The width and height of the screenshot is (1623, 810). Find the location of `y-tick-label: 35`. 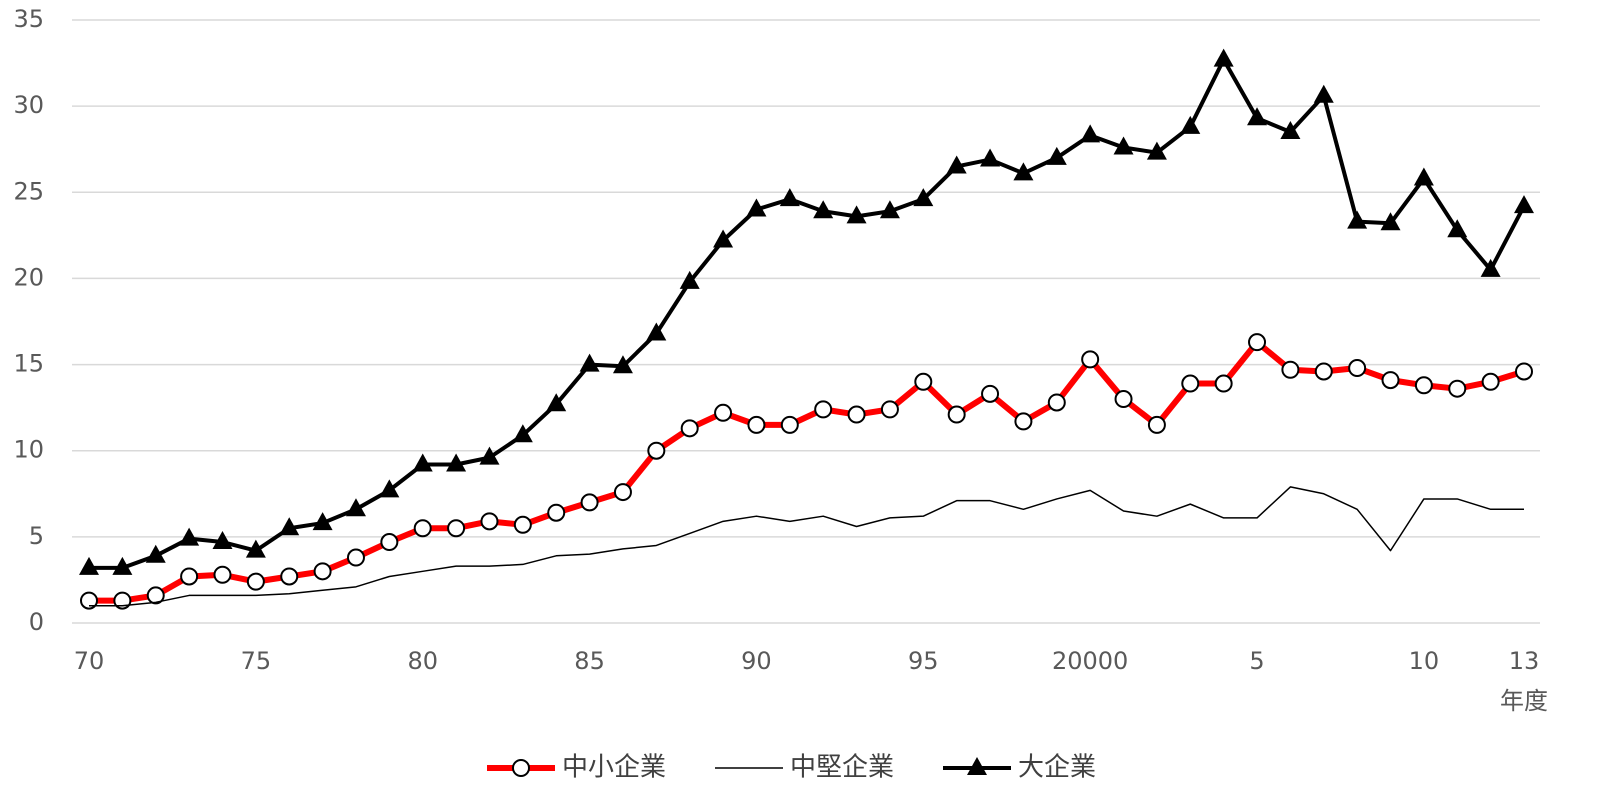

y-tick-label: 35 is located at coordinates (28, 19).